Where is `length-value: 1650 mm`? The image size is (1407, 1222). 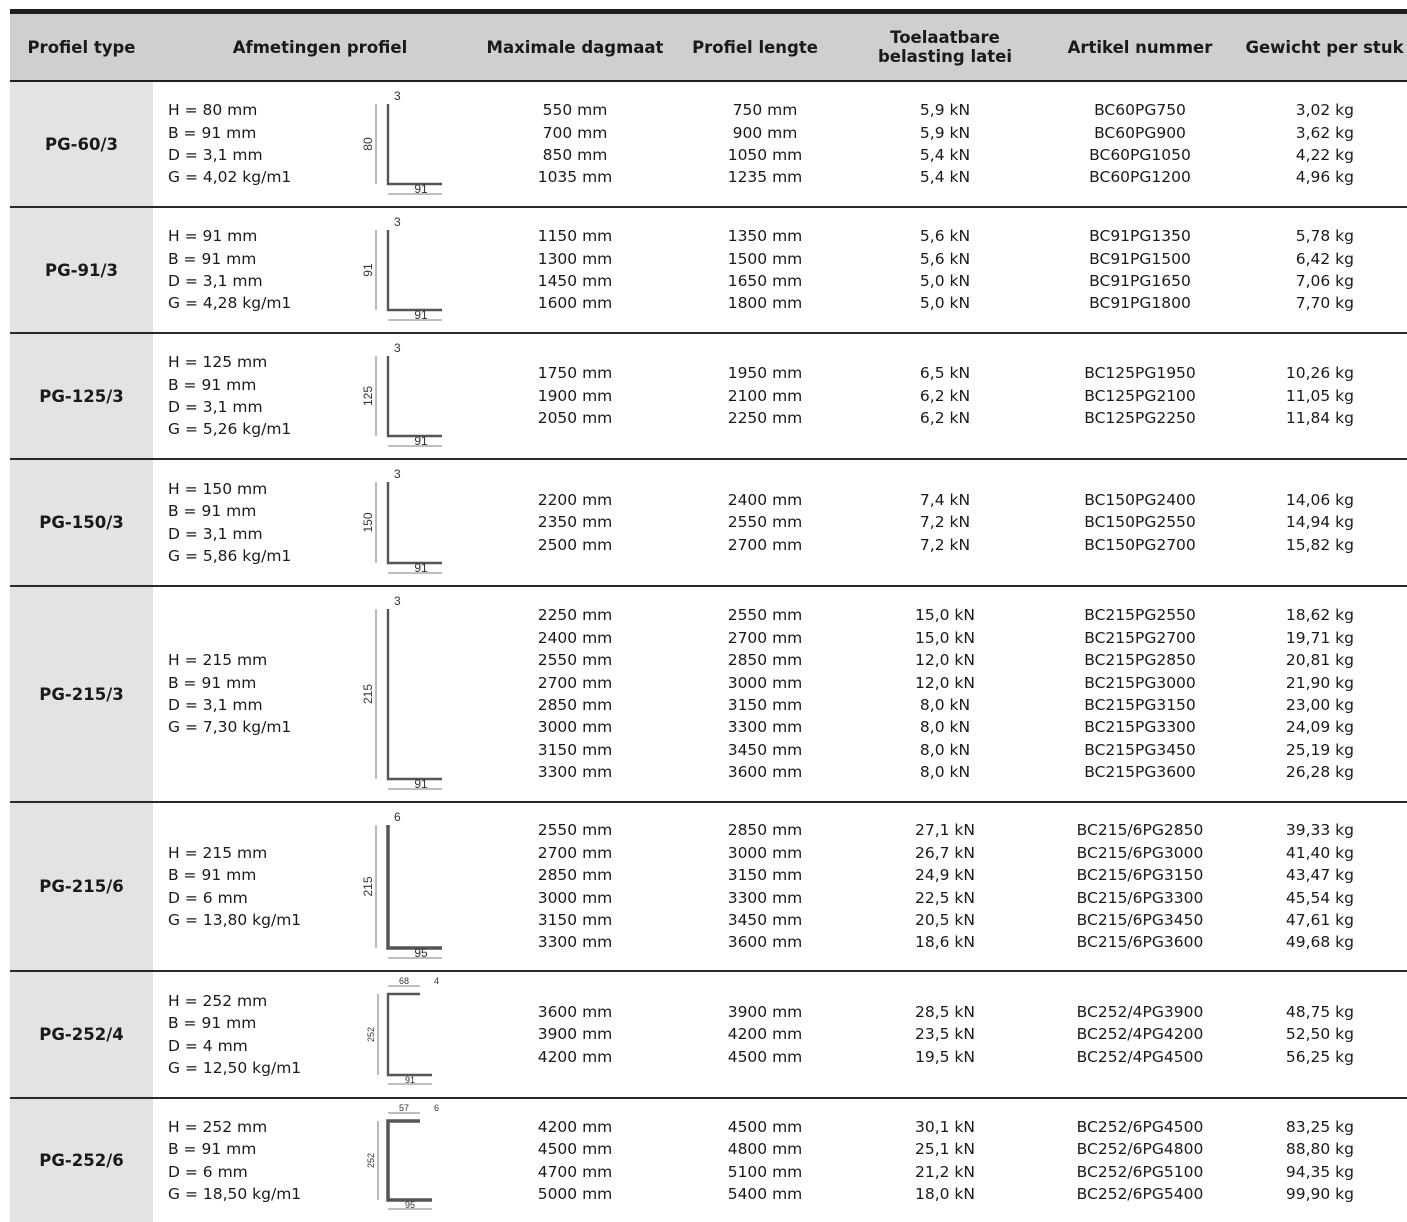 length-value: 1650 mm is located at coordinates (765, 281).